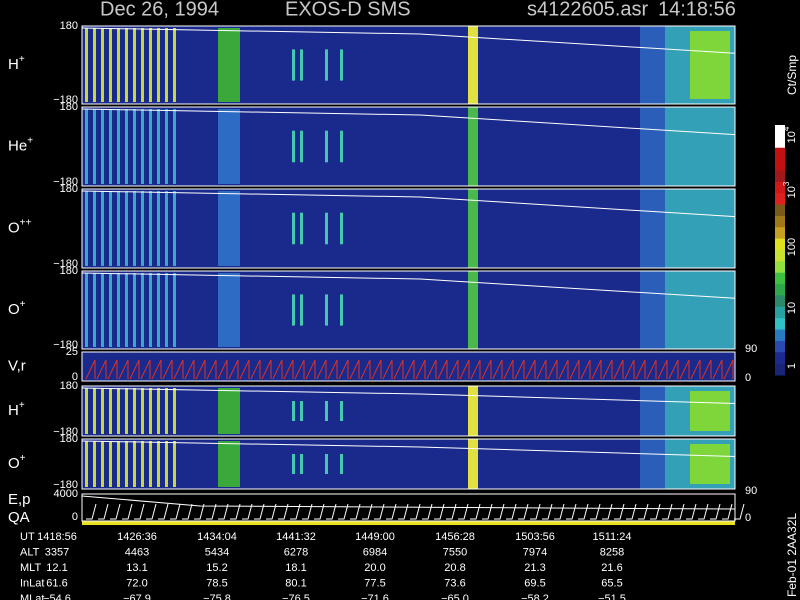 This screenshot has width=800, height=600. Describe the element at coordinates (751, 349) in the screenshot. I see `y2-tick-label: 90` at that location.